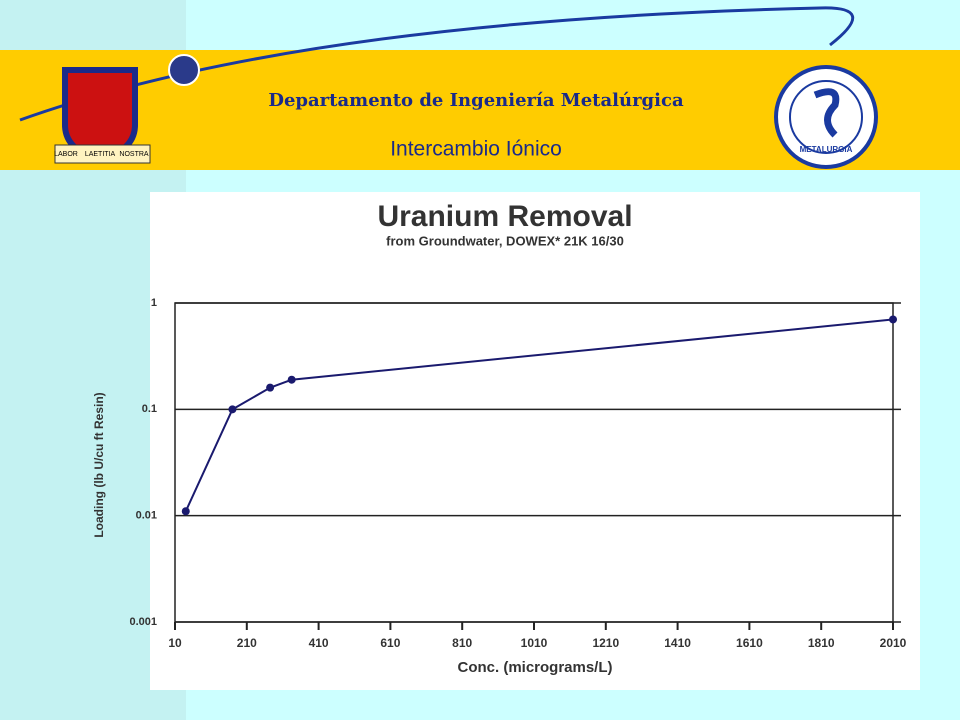  Describe the element at coordinates (154, 303) in the screenshot. I see `y-tick-label: 1` at that location.